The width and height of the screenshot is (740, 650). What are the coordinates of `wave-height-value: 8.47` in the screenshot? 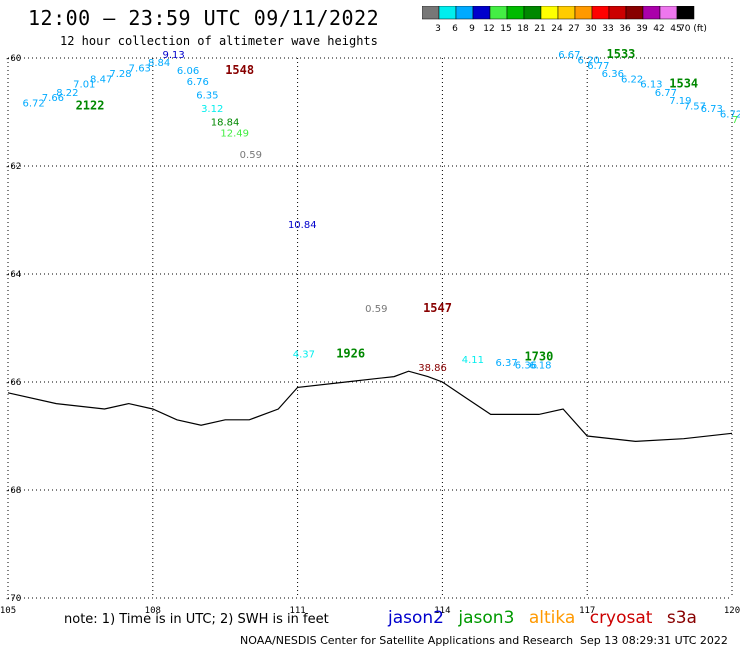 It's located at (101, 79).